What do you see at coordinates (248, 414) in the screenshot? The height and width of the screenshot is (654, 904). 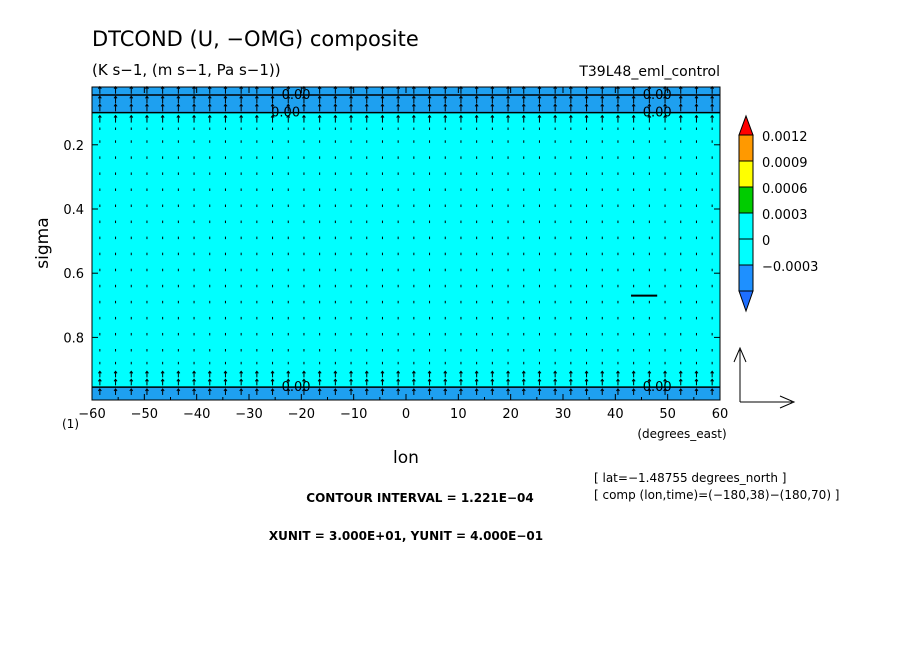 I see `x-tick-label: −30` at bounding box center [248, 414].